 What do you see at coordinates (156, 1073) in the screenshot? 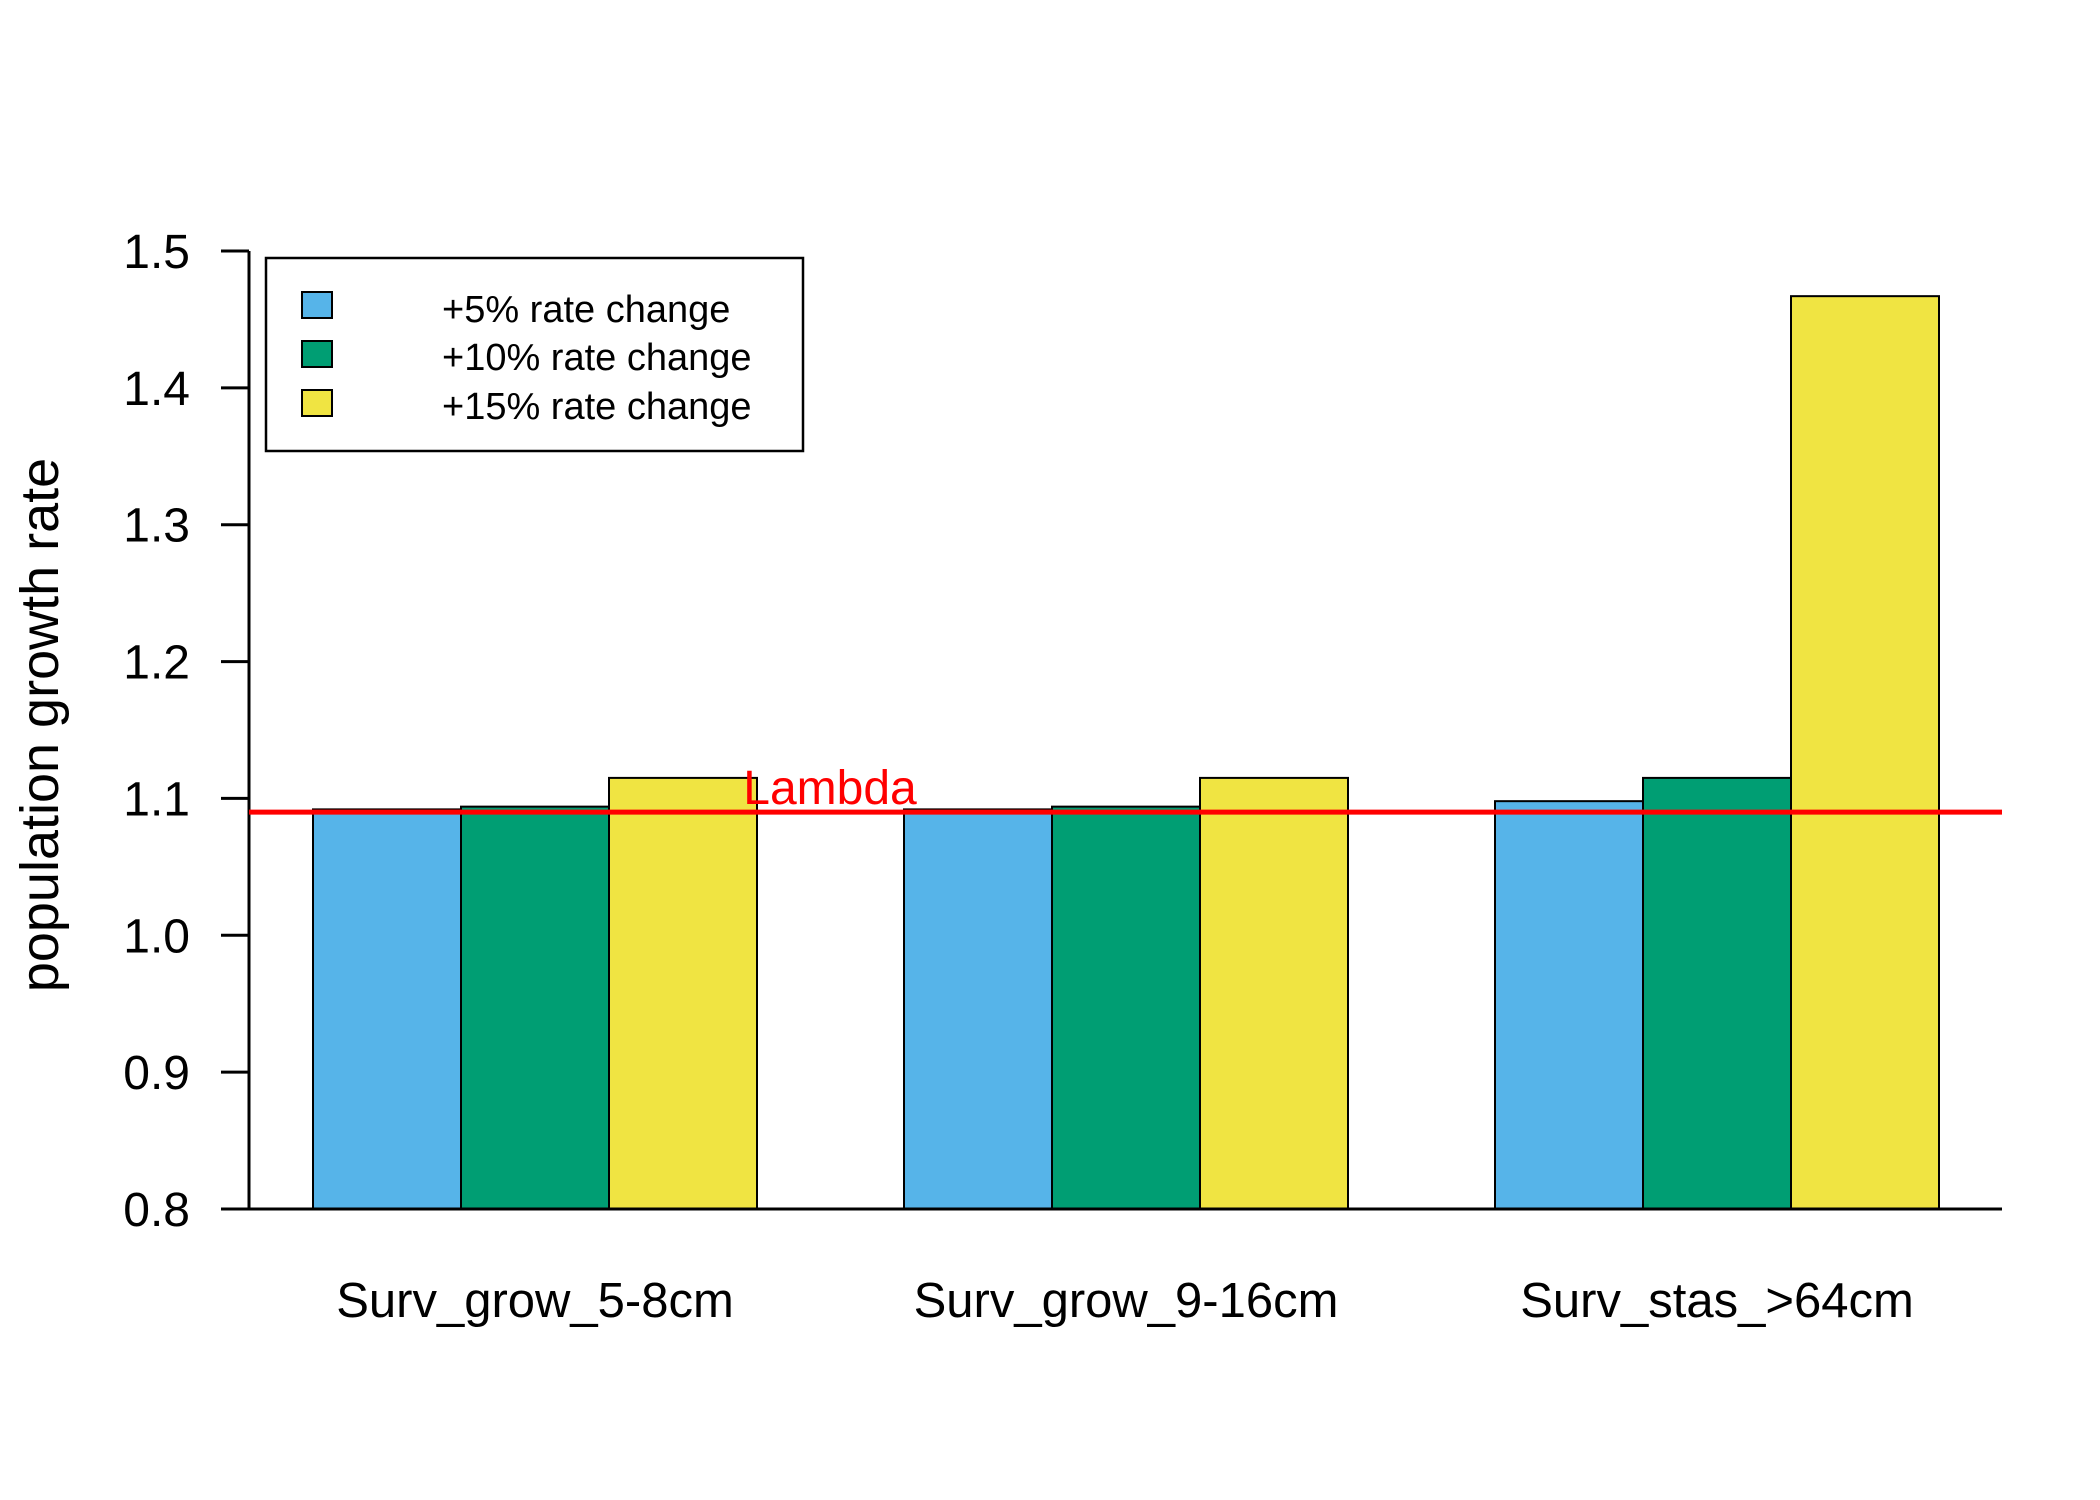
I see `y-tick-label-1: 0.9` at bounding box center [156, 1073].